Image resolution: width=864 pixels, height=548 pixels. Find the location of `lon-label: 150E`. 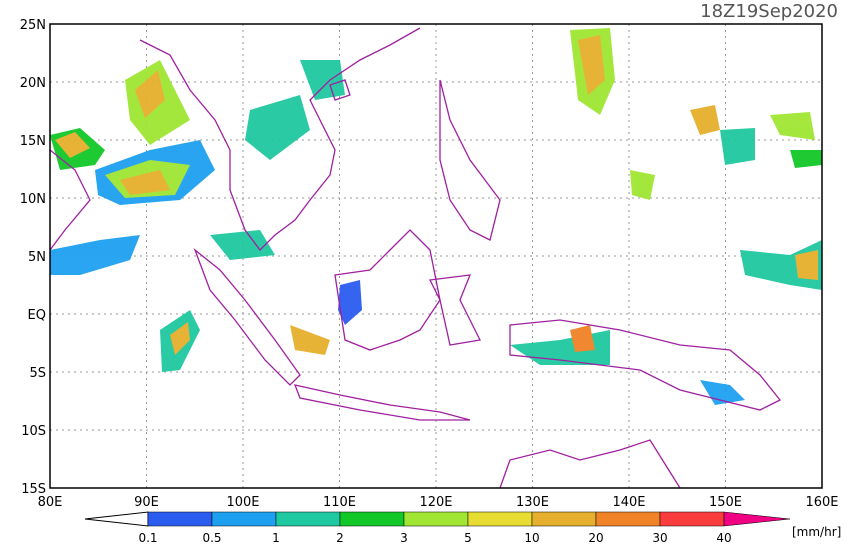

lon-label: 150E is located at coordinates (725, 502).